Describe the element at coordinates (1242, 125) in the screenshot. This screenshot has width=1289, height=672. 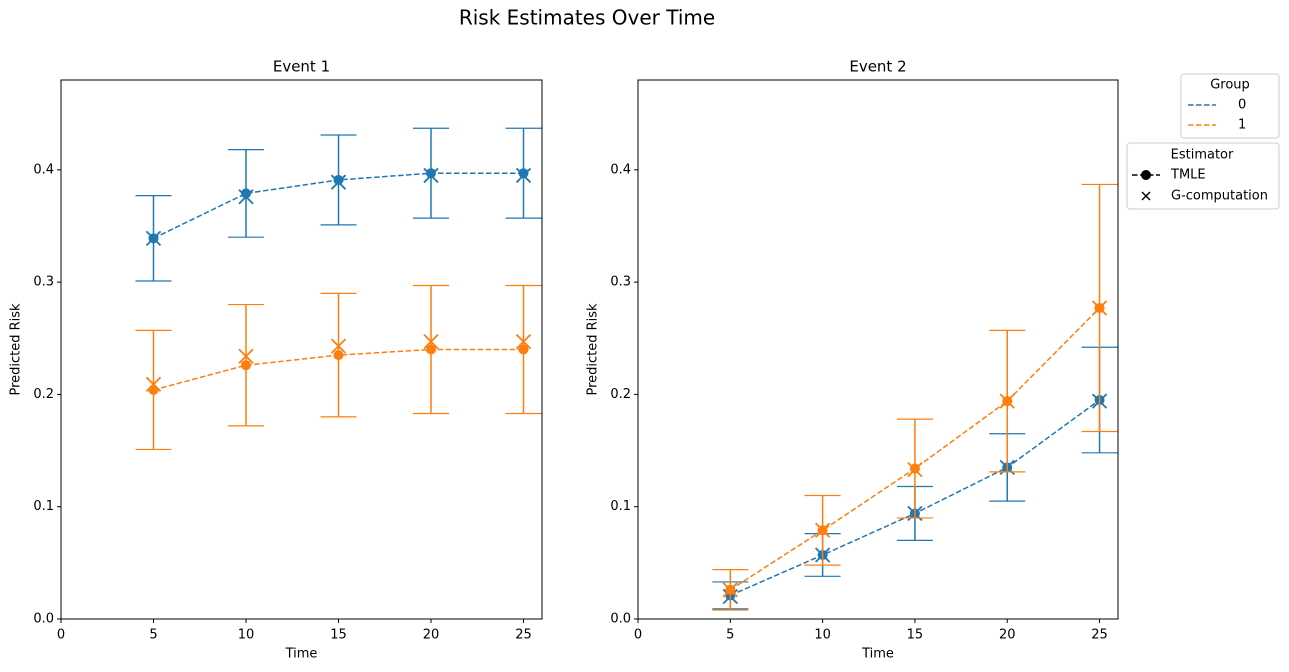
I see `legend-label: 1` at that location.